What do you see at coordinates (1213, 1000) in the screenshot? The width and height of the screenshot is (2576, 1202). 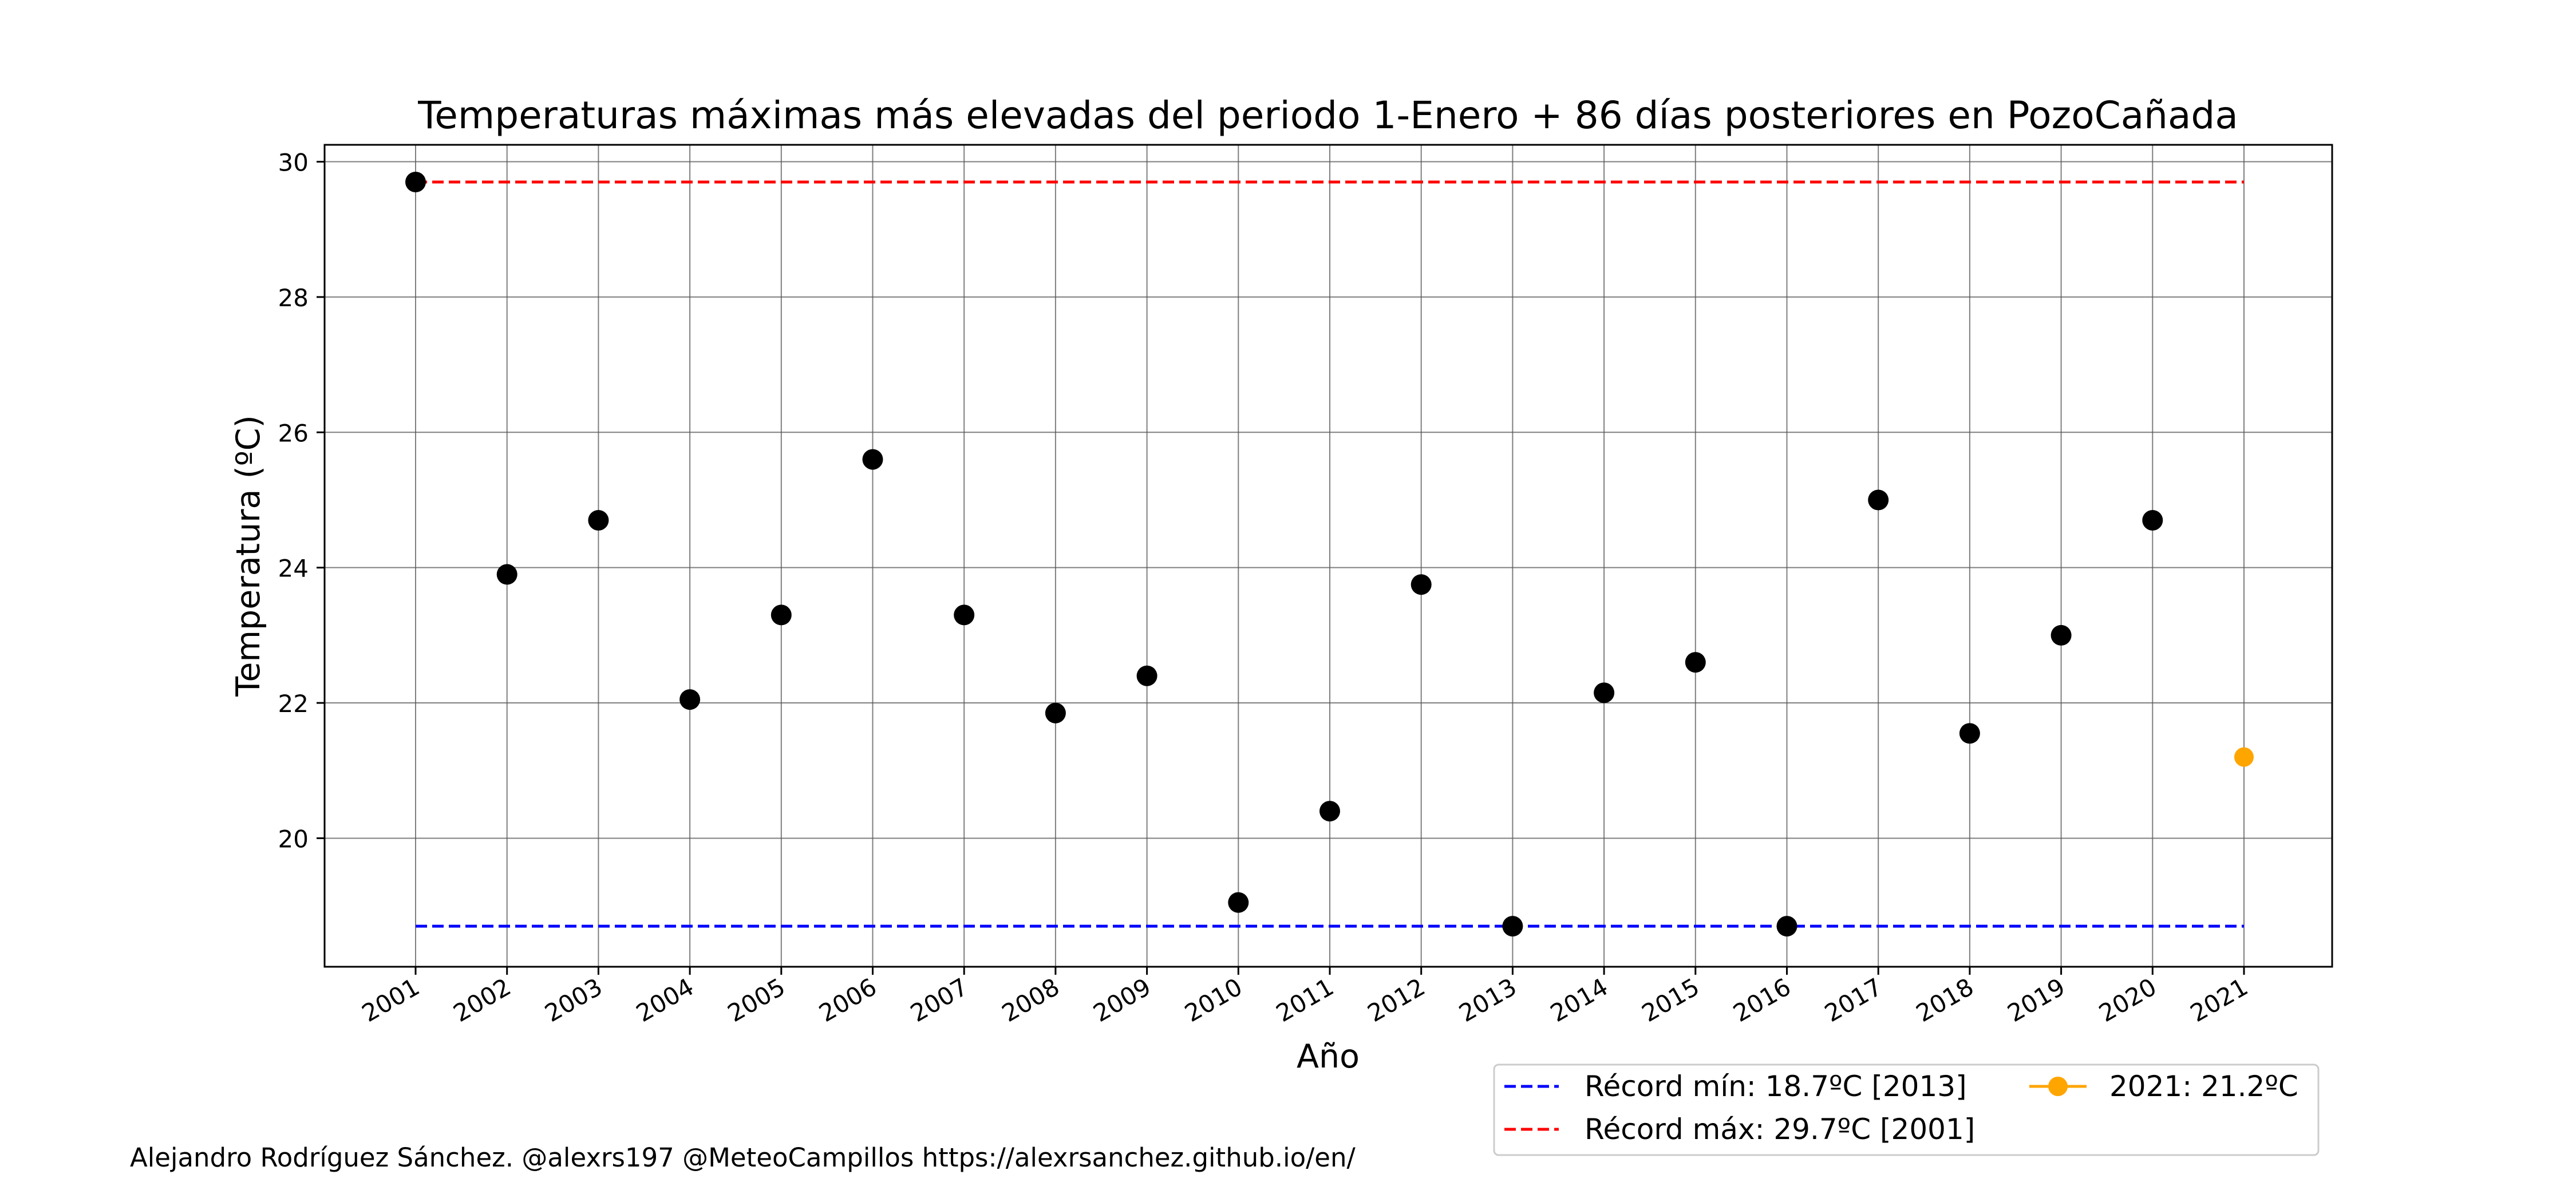 I see `x-tick-label: 2010` at bounding box center [1213, 1000].